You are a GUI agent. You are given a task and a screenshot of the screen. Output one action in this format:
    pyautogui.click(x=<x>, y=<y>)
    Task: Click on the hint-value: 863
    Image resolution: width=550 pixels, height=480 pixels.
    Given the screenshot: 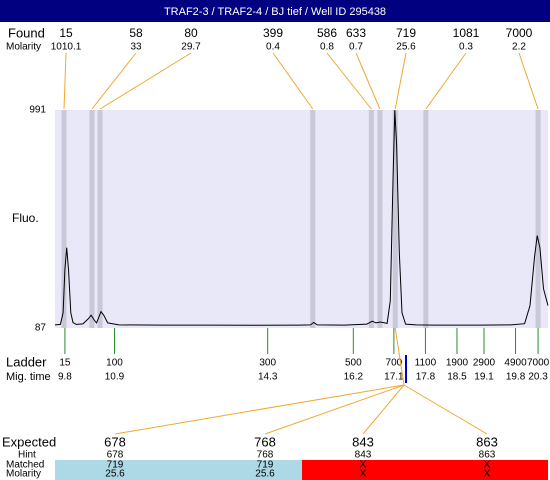 What is the action you would take?
    pyautogui.click(x=487, y=455)
    